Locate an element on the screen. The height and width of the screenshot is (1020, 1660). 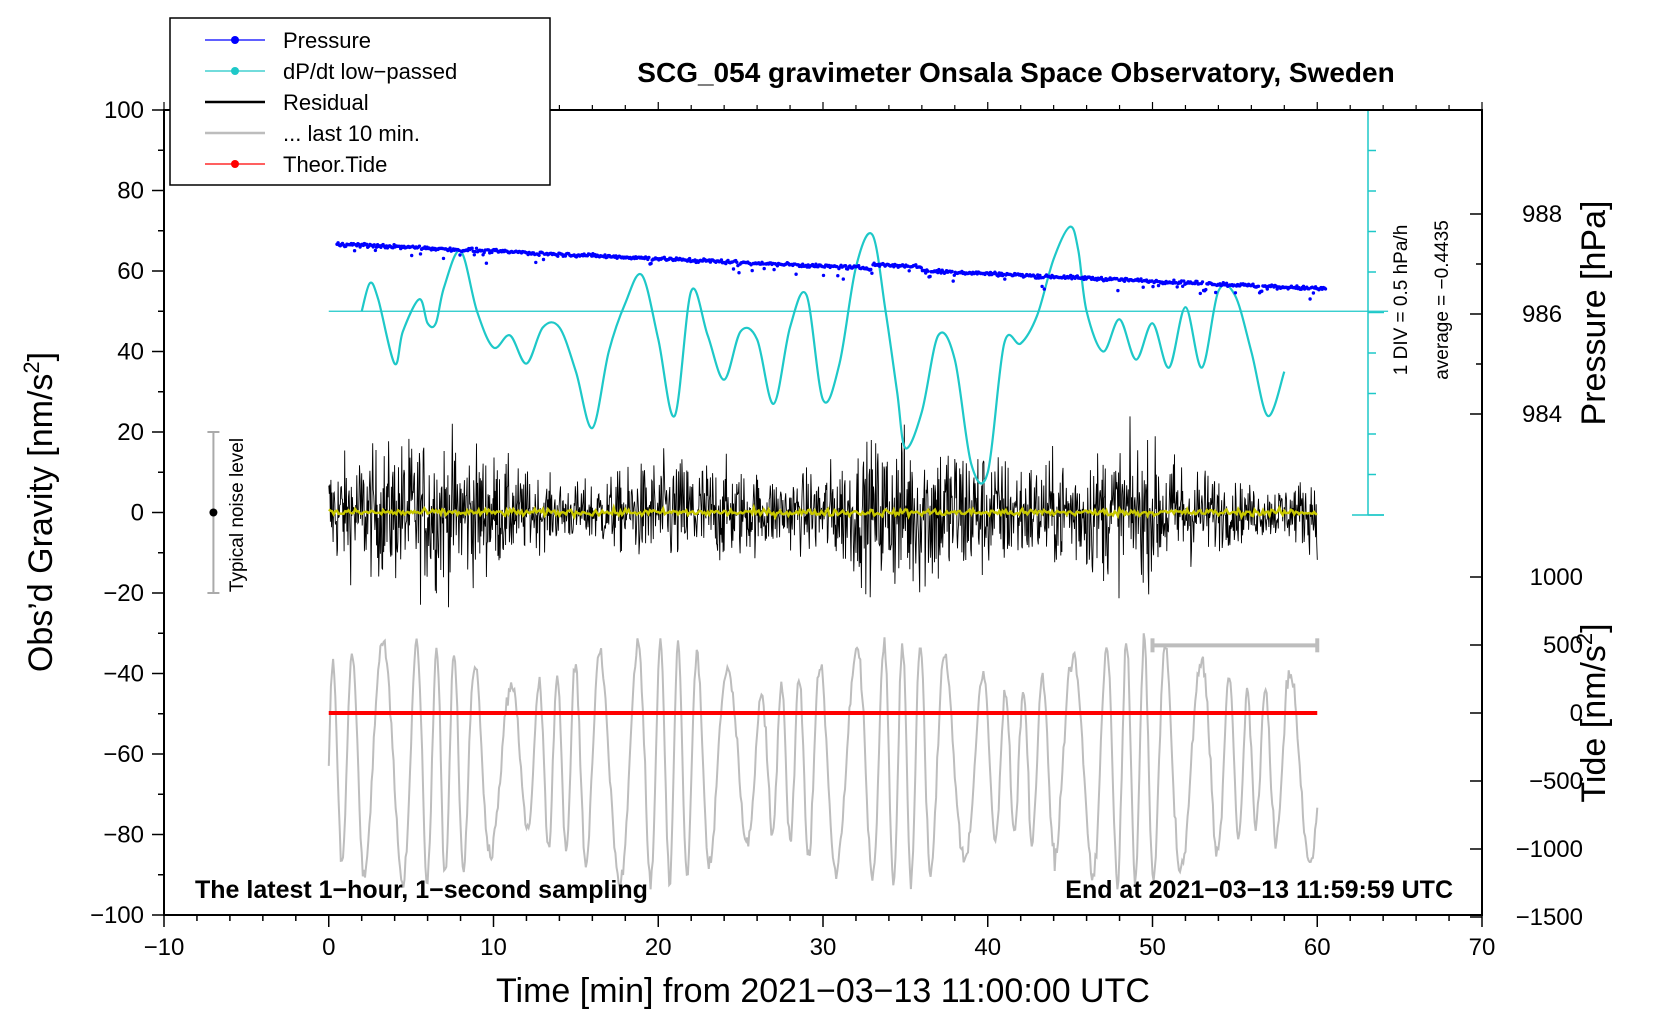
tide-axis: 1000 500 0 −500 −1000 −1500 is located at coordinates (1526, 747).